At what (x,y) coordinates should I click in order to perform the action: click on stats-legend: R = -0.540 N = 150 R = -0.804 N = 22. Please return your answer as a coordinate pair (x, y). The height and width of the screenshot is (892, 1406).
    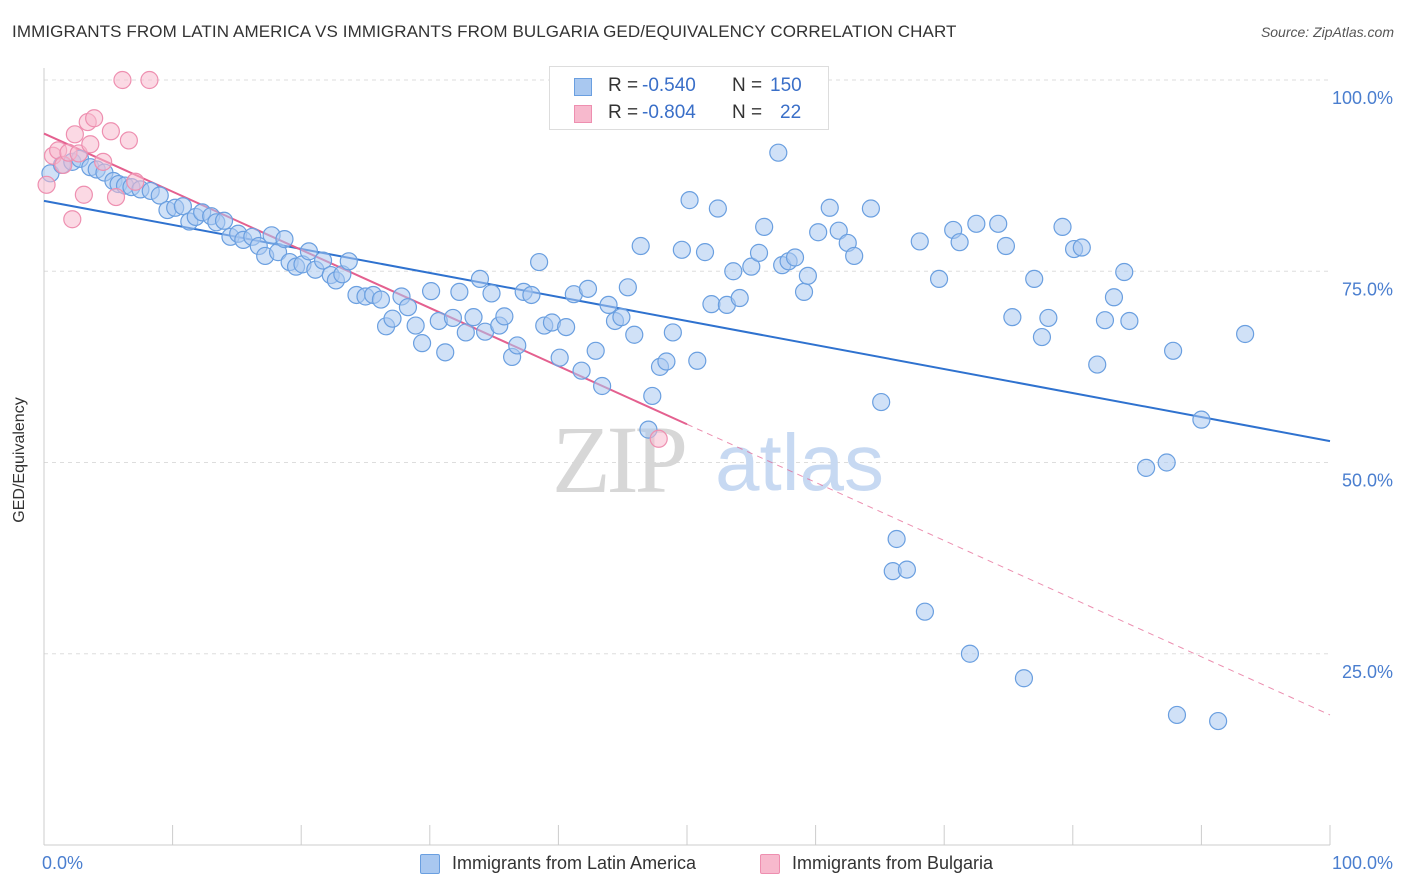
    Looking at the image, I should click on (689, 98).